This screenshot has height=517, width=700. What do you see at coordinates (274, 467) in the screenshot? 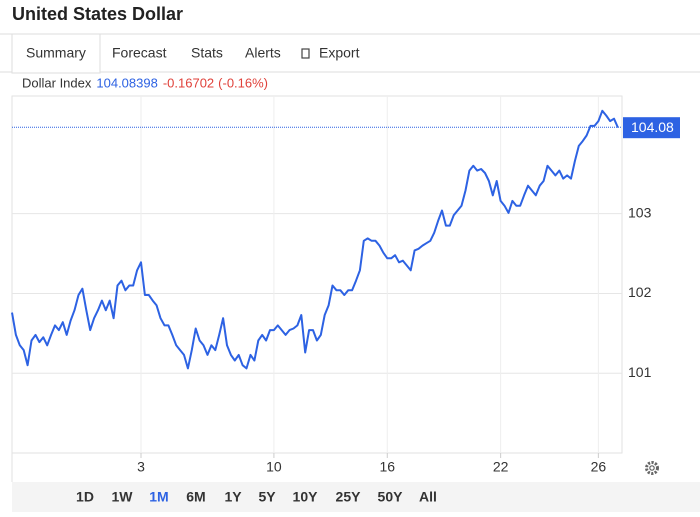
I see `x-tick-label: 10` at bounding box center [274, 467].